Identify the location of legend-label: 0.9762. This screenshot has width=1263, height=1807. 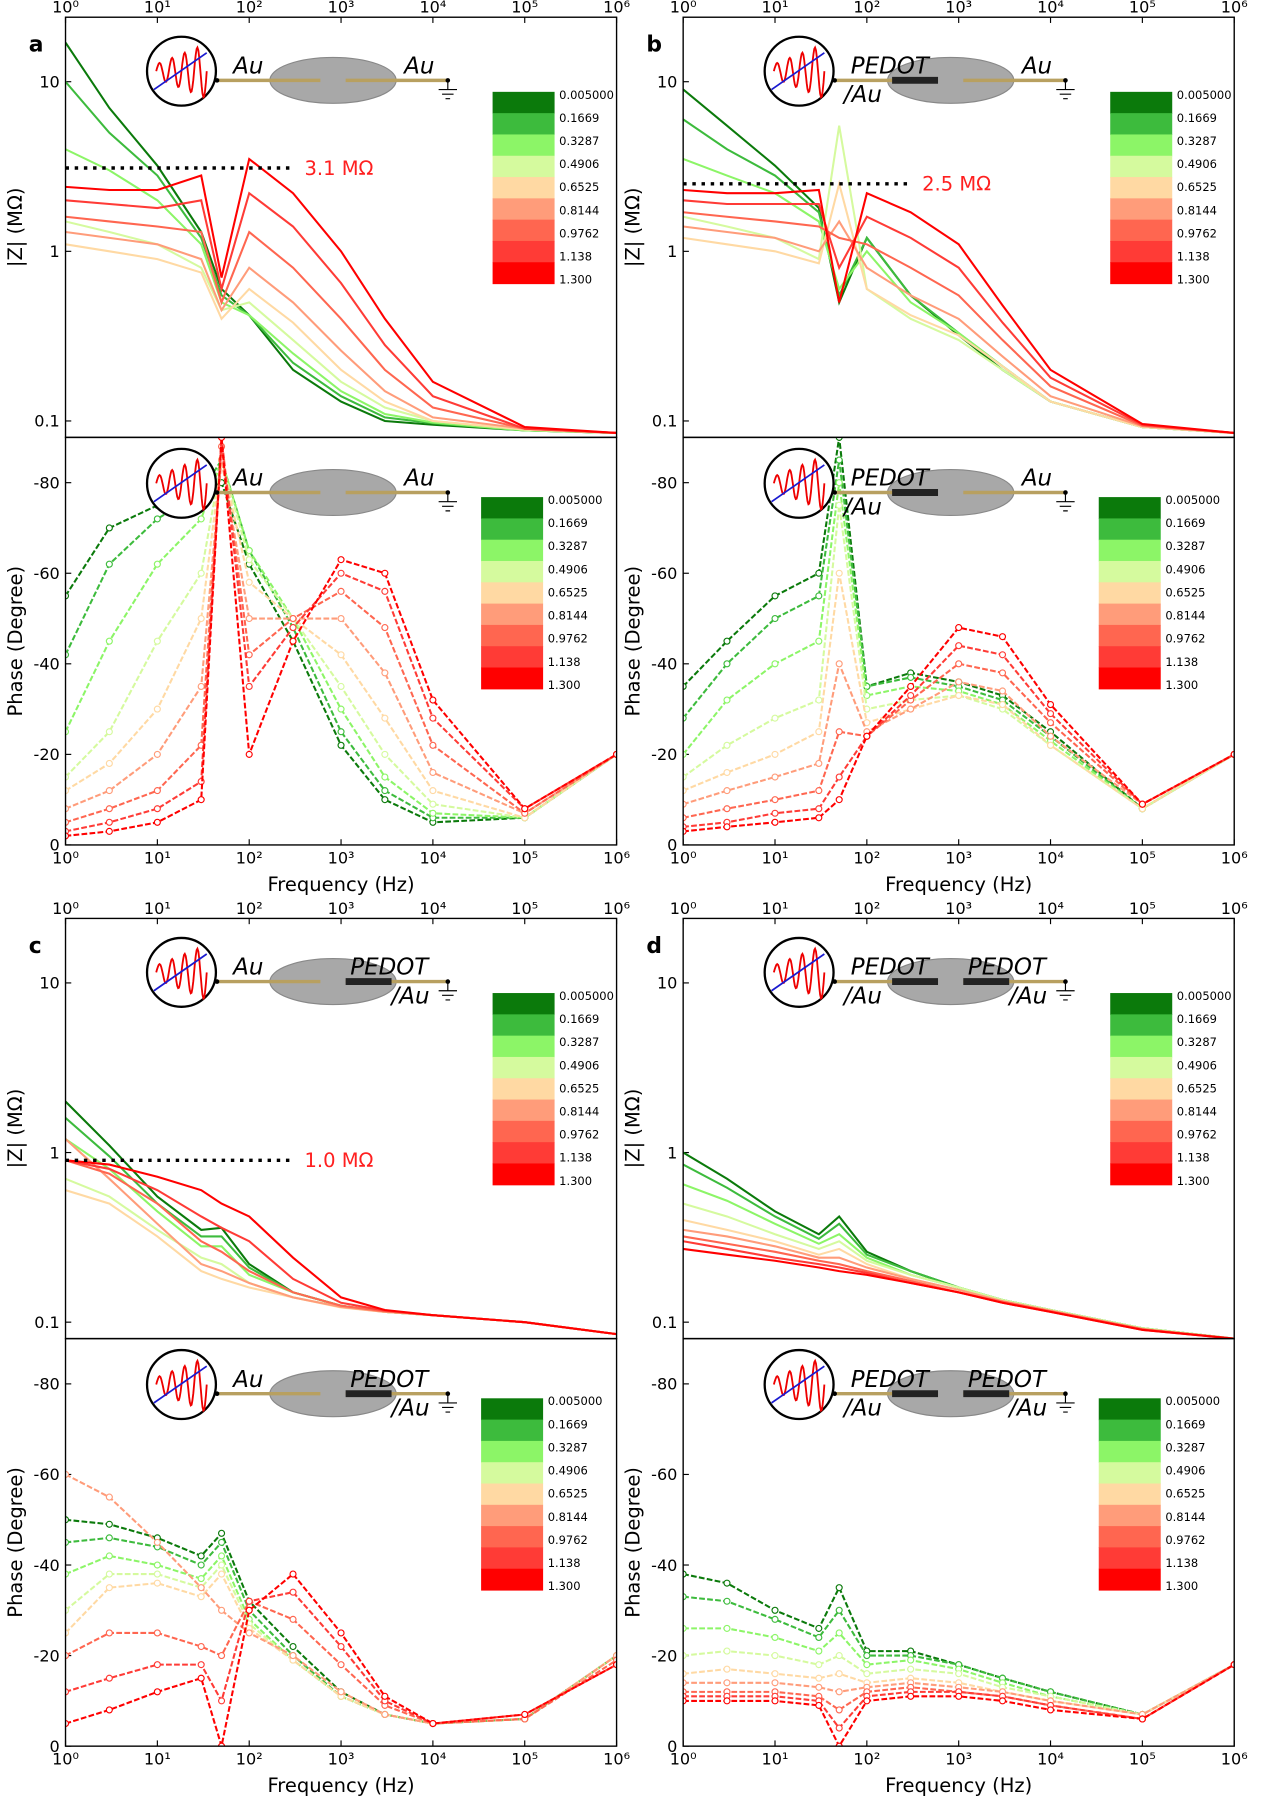
(1197, 1135).